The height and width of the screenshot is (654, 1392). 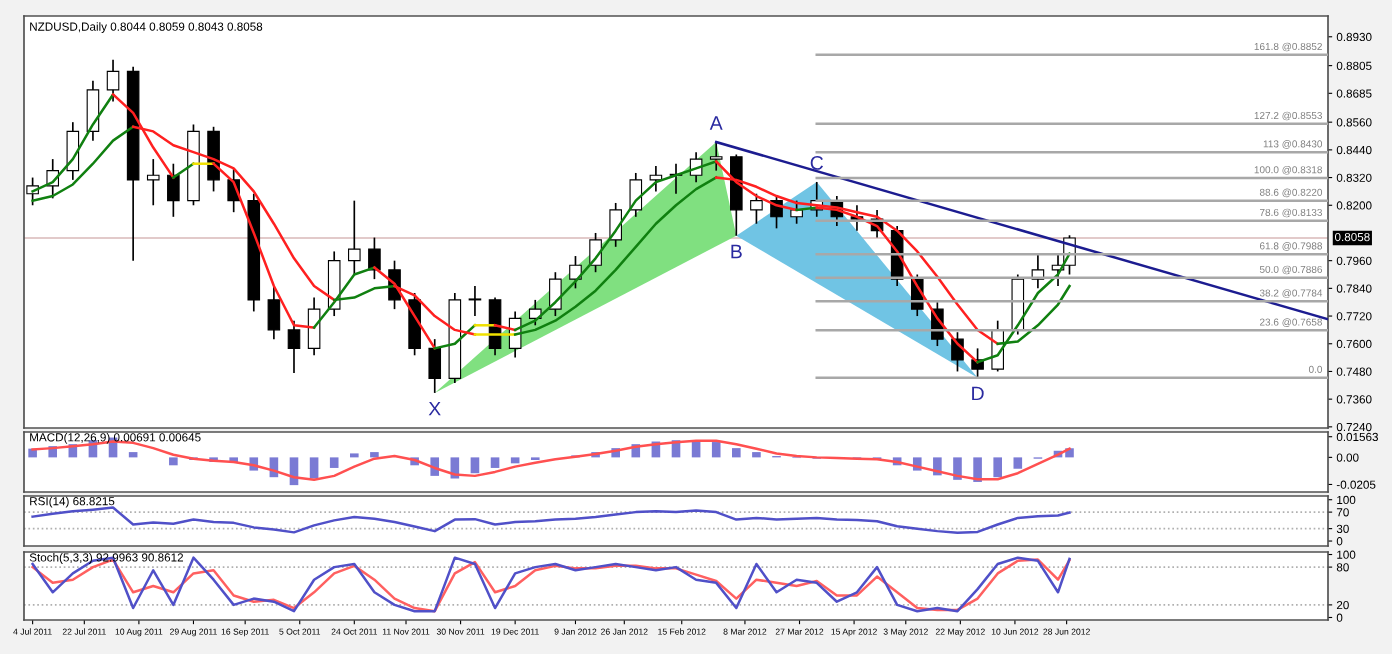 I want to click on annotation: B, so click(x=736, y=251).